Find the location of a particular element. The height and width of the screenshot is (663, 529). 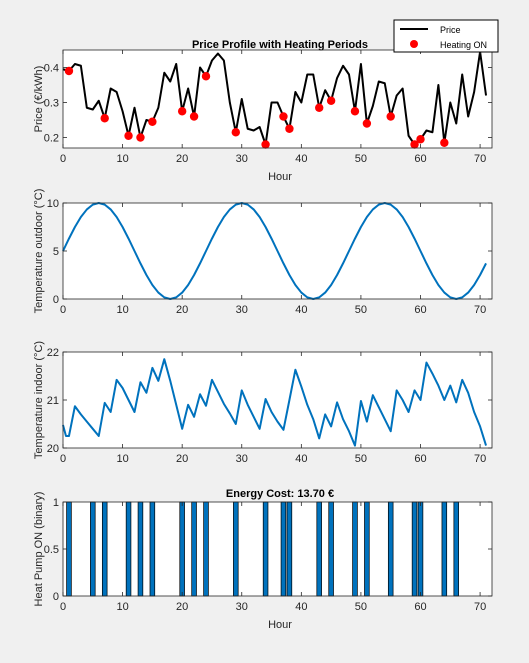

indoor-temperature-line is located at coordinates (274, 402).